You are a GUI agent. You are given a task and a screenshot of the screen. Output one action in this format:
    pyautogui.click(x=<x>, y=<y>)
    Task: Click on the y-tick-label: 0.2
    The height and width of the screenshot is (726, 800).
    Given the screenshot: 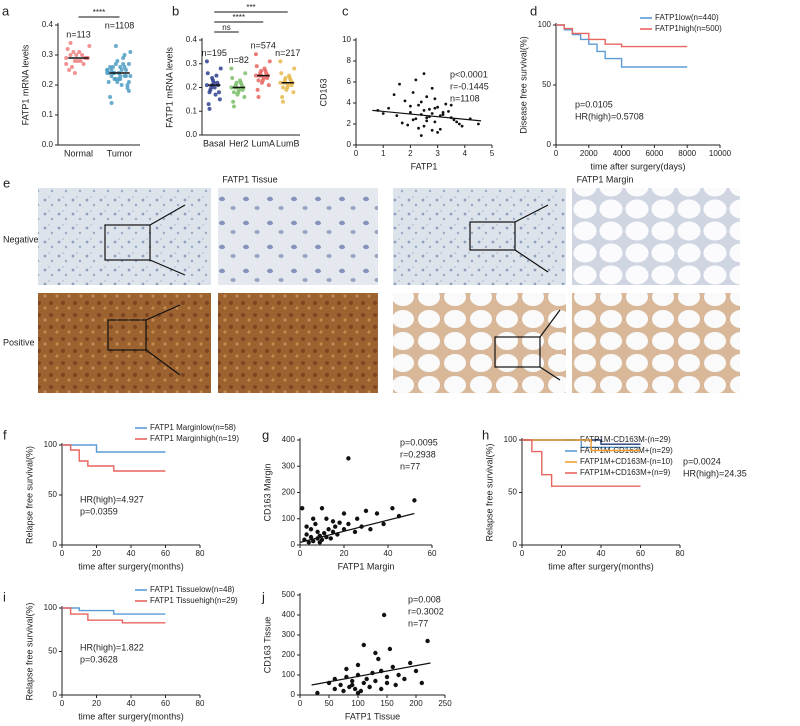 What is the action you would take?
    pyautogui.click(x=192, y=87)
    